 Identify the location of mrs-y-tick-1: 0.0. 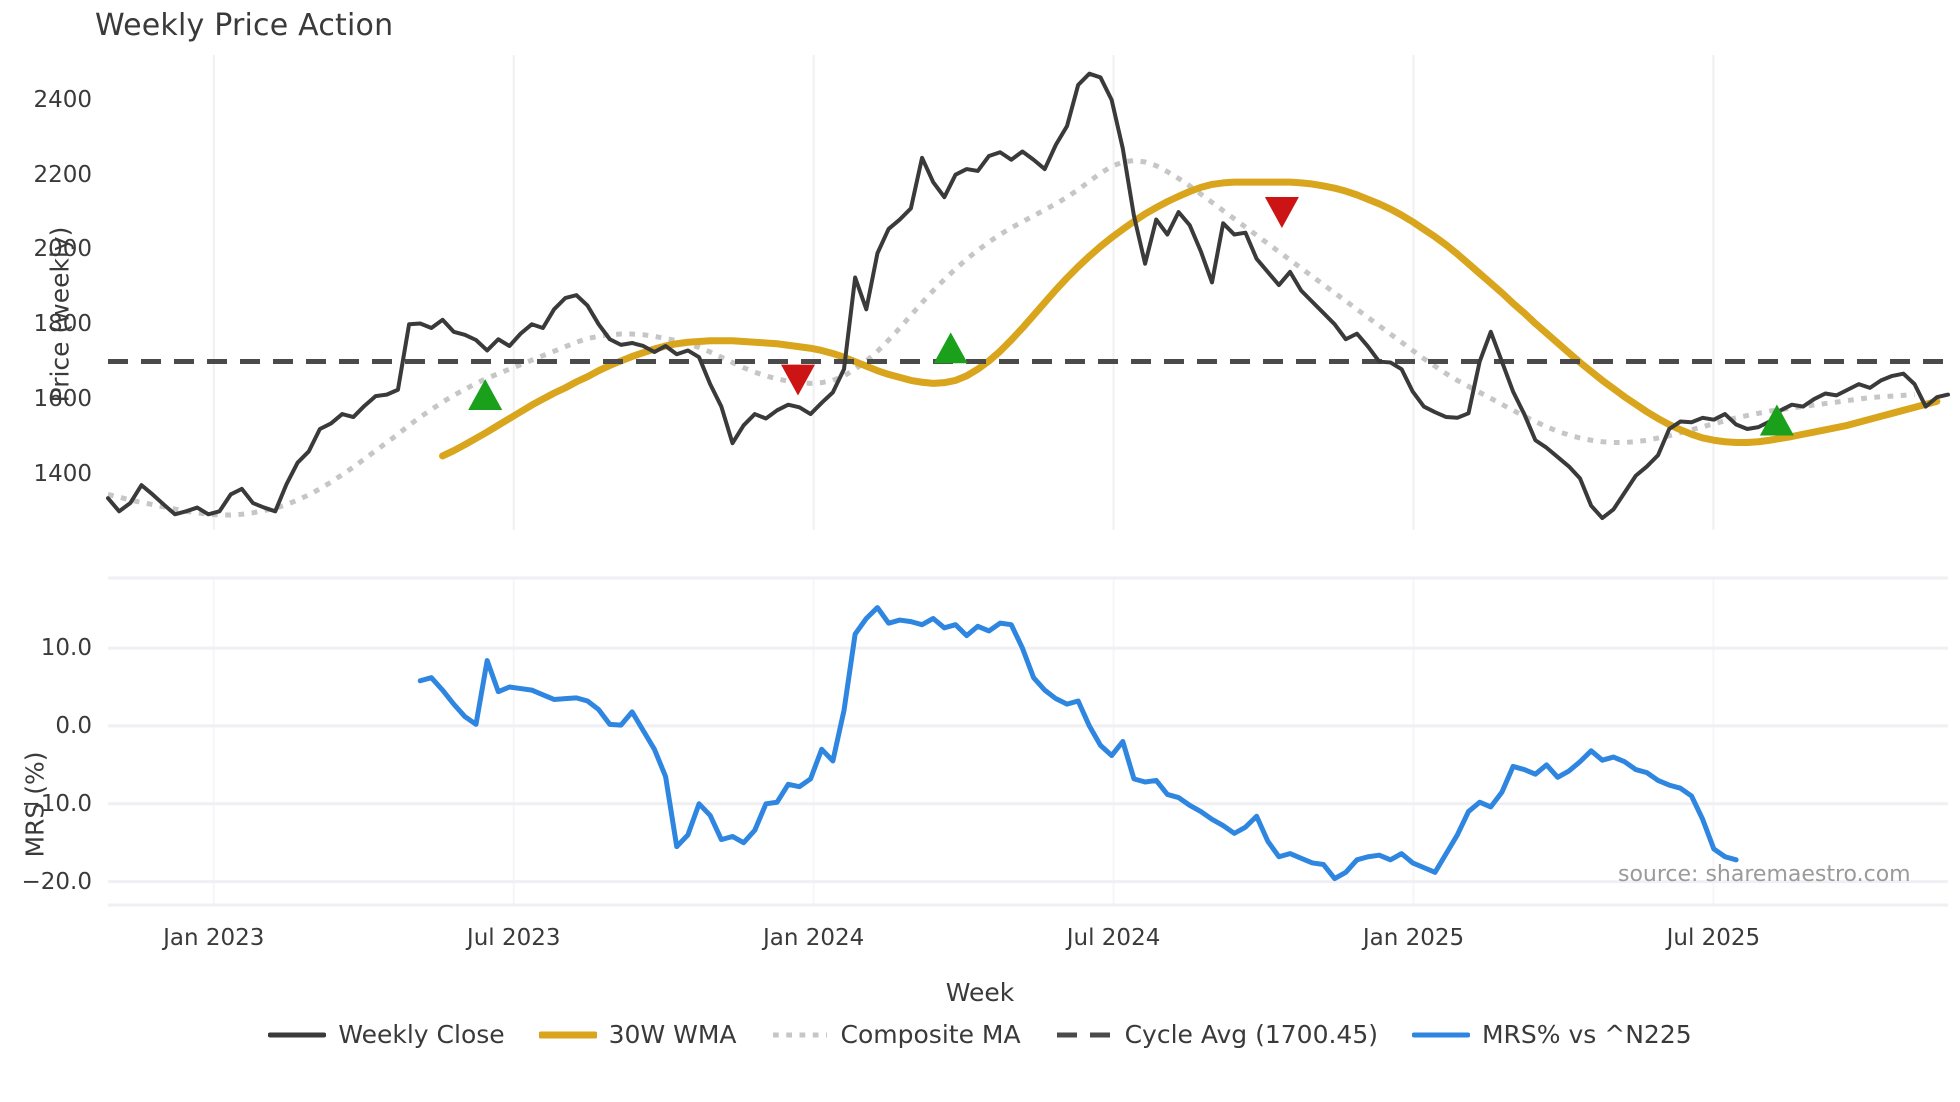
(73, 725).